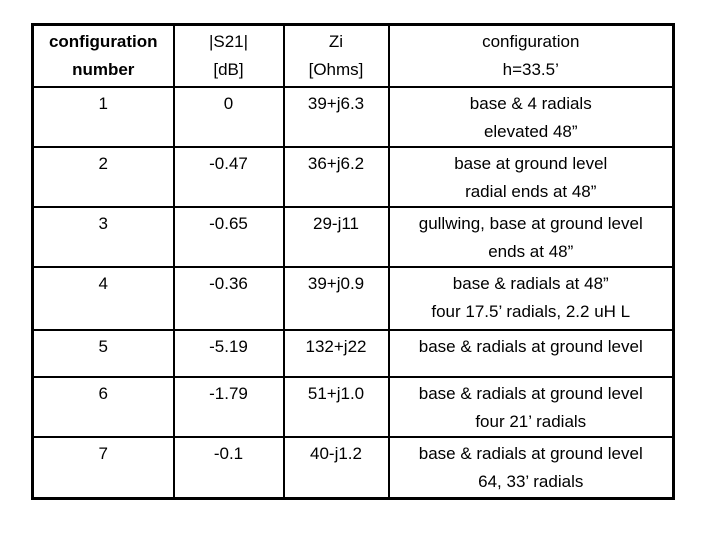 This screenshot has width=720, height=540. I want to click on row-1-number: 1, so click(103, 116).